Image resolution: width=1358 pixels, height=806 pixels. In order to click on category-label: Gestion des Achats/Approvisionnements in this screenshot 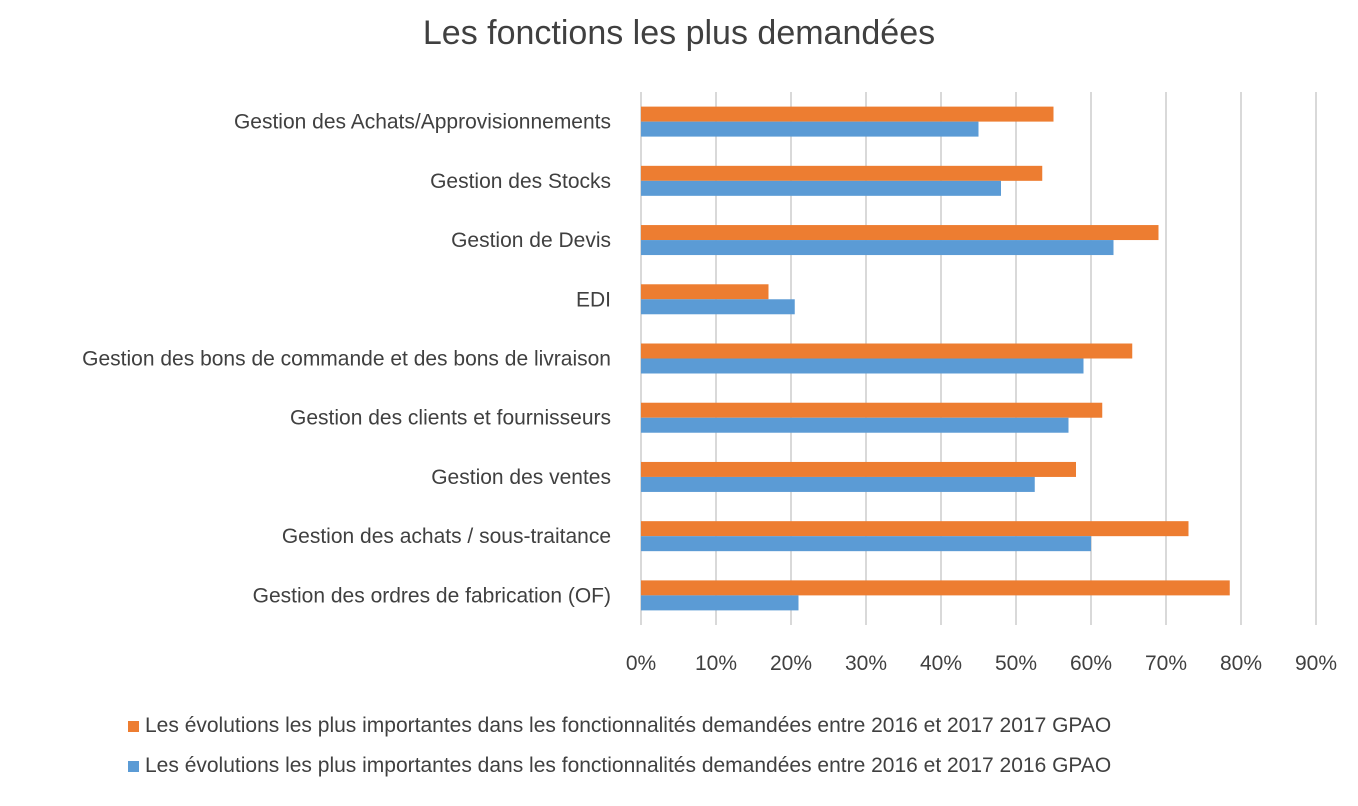, I will do `click(422, 122)`.